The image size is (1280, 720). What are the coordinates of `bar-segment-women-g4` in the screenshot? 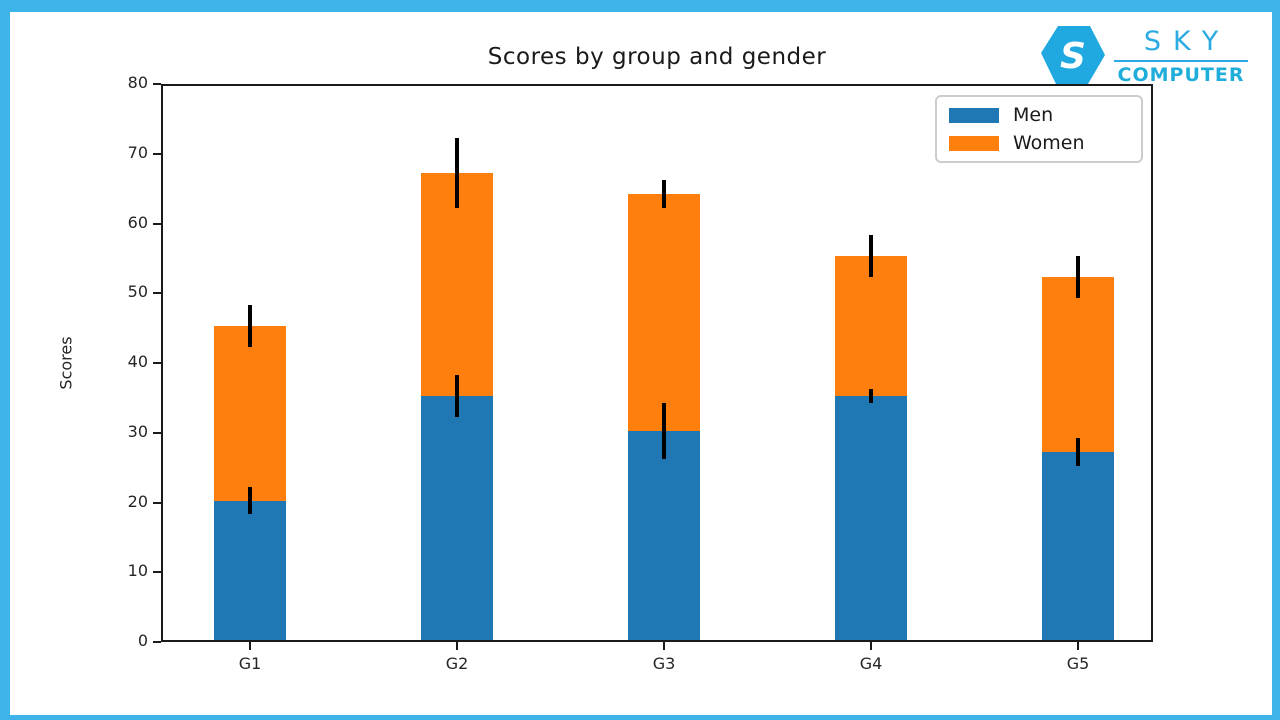 It's located at (871, 326).